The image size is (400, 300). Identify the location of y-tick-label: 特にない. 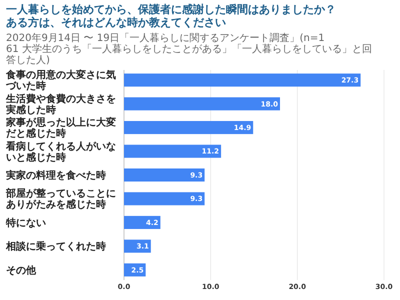
(25, 222).